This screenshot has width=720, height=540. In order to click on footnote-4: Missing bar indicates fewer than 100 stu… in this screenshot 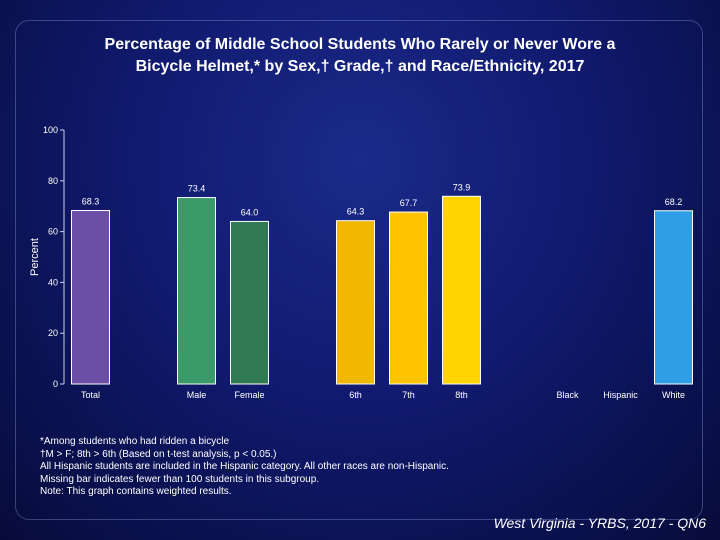, I will do `click(180, 479)`.